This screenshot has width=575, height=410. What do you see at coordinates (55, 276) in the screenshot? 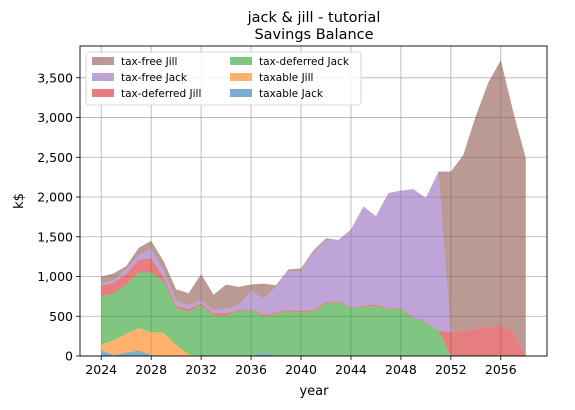
I see `y-tick-label: 1,000` at bounding box center [55, 276].